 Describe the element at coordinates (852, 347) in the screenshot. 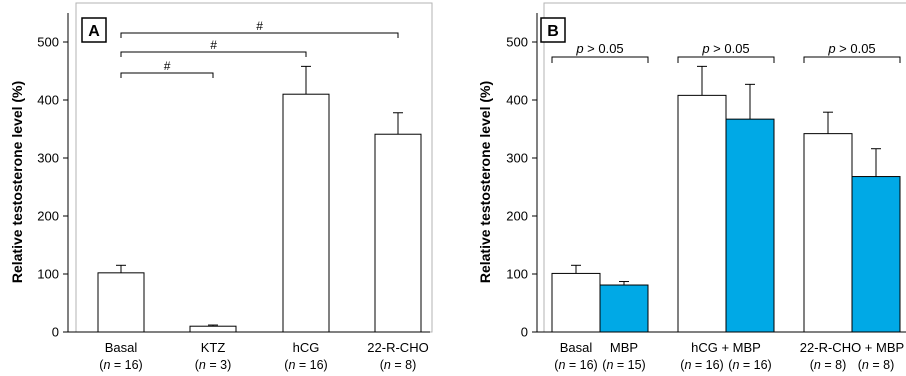

I see `category-label: 22-R-CHO + MBP` at that location.